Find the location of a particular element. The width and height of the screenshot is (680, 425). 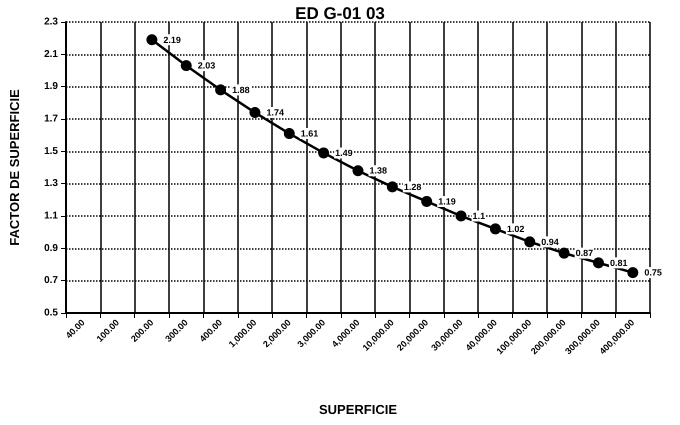

data-label: 0.81 is located at coordinates (619, 263).